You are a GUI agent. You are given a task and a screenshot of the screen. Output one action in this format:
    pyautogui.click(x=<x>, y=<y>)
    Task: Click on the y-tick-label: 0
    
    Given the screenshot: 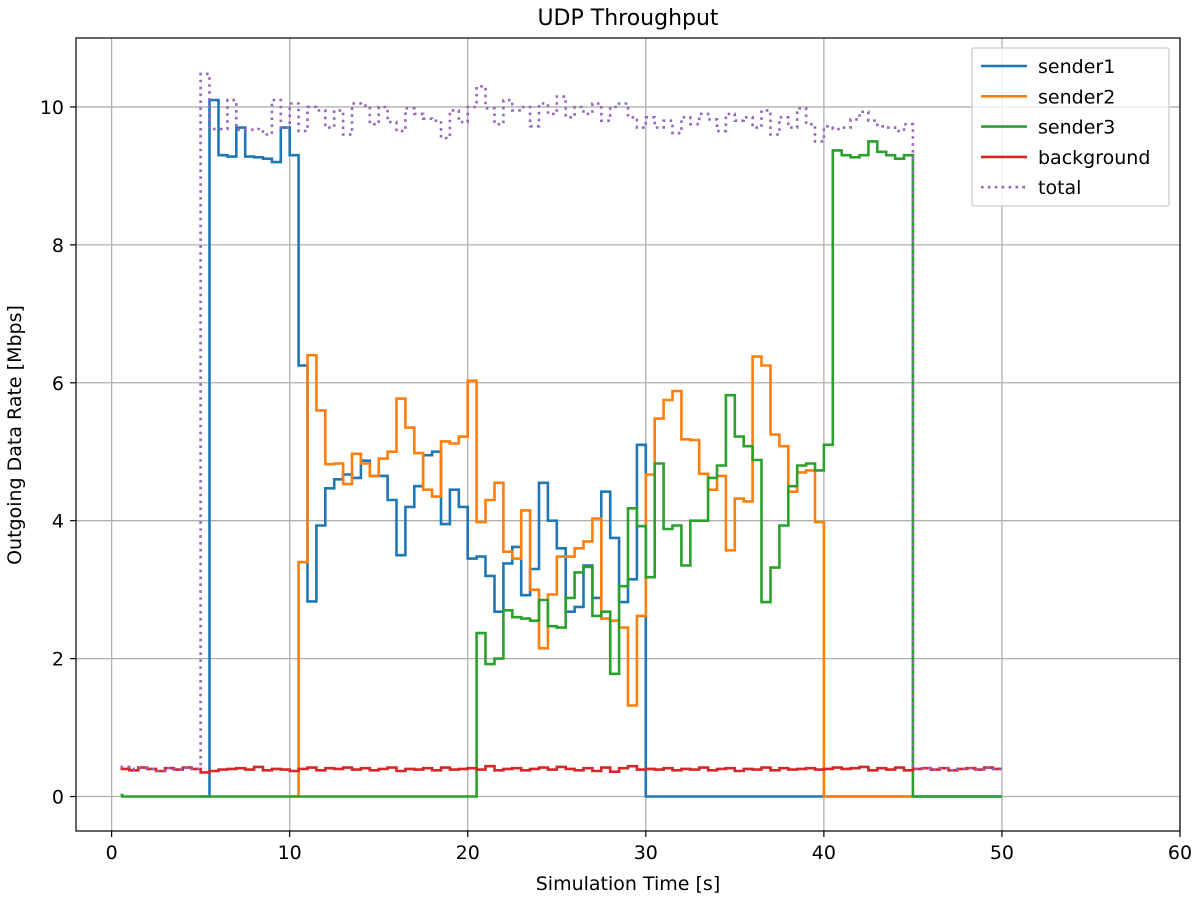 What is the action you would take?
    pyautogui.click(x=58, y=798)
    